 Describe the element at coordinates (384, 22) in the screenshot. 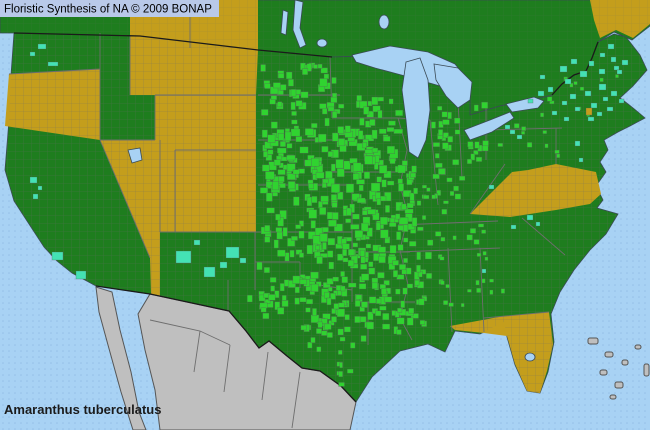

I see `lake-nipigon-shape` at that location.